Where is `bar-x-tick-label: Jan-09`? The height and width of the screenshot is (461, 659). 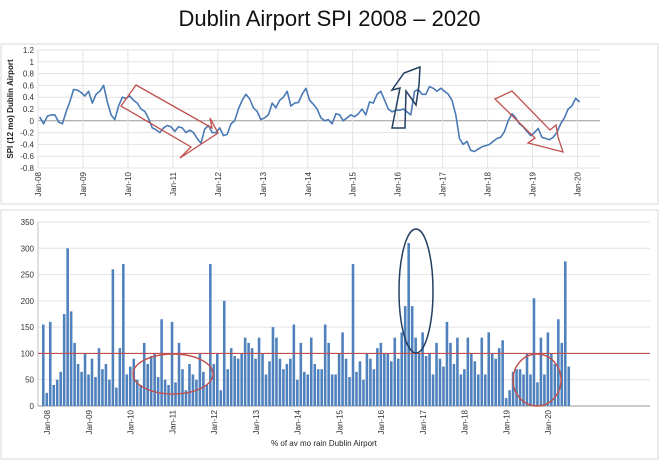
bar-x-tick-label: Jan-09 is located at coordinates (89, 421).